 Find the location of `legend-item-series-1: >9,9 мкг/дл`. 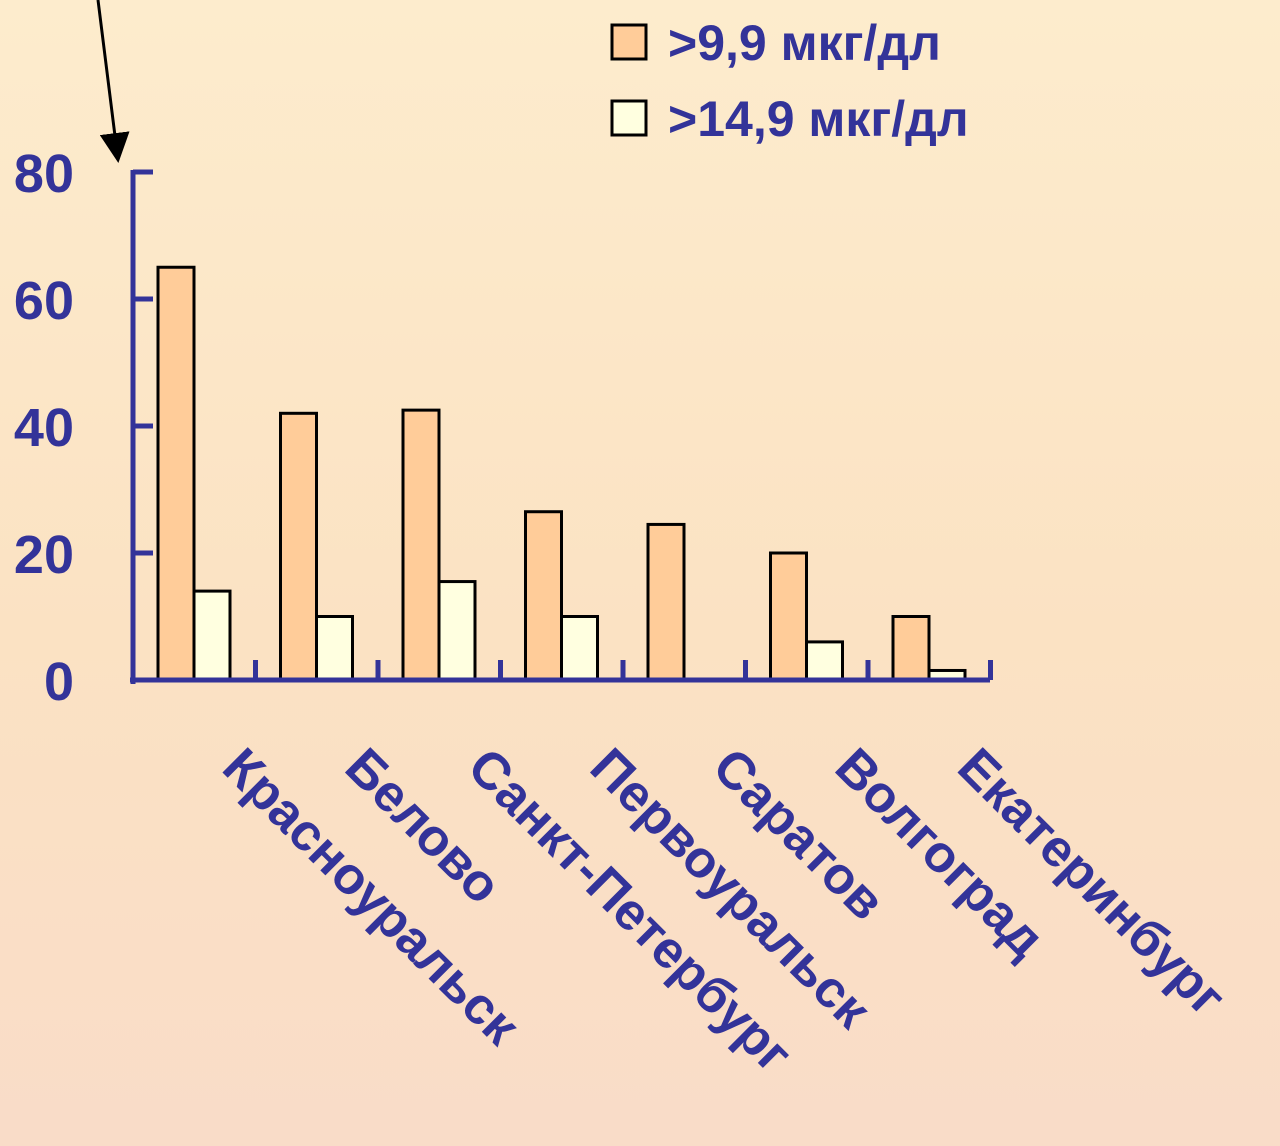

legend-item-series-1: >9,9 мкг/дл is located at coordinates (775, 43).